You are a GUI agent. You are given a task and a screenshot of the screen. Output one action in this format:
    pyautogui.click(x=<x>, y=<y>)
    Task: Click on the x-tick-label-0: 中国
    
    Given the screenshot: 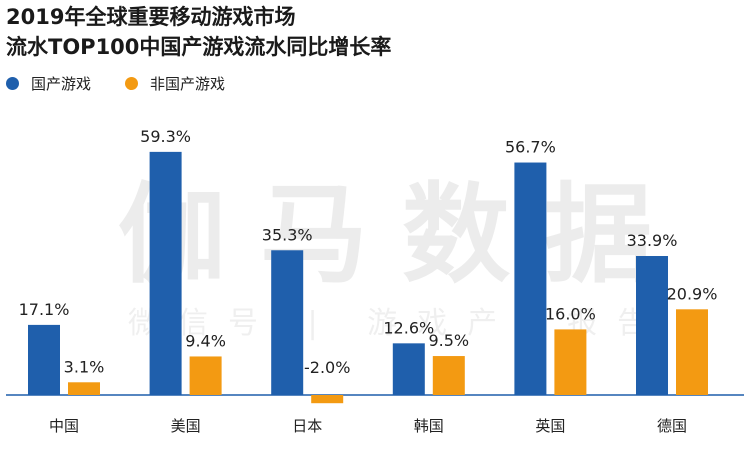 What is the action you would take?
    pyautogui.click(x=64, y=426)
    